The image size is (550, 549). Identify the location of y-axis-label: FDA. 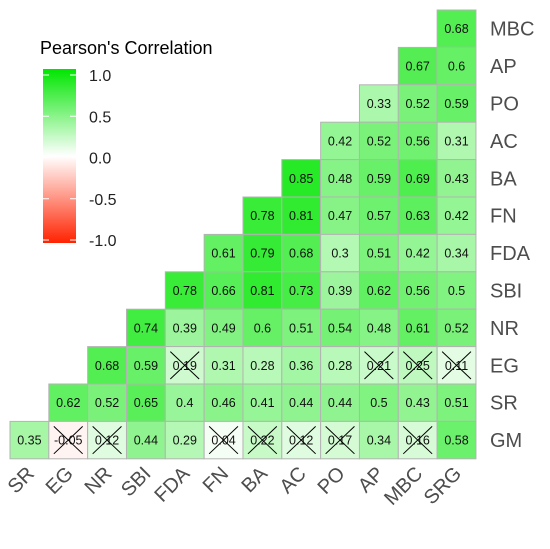
(510, 254).